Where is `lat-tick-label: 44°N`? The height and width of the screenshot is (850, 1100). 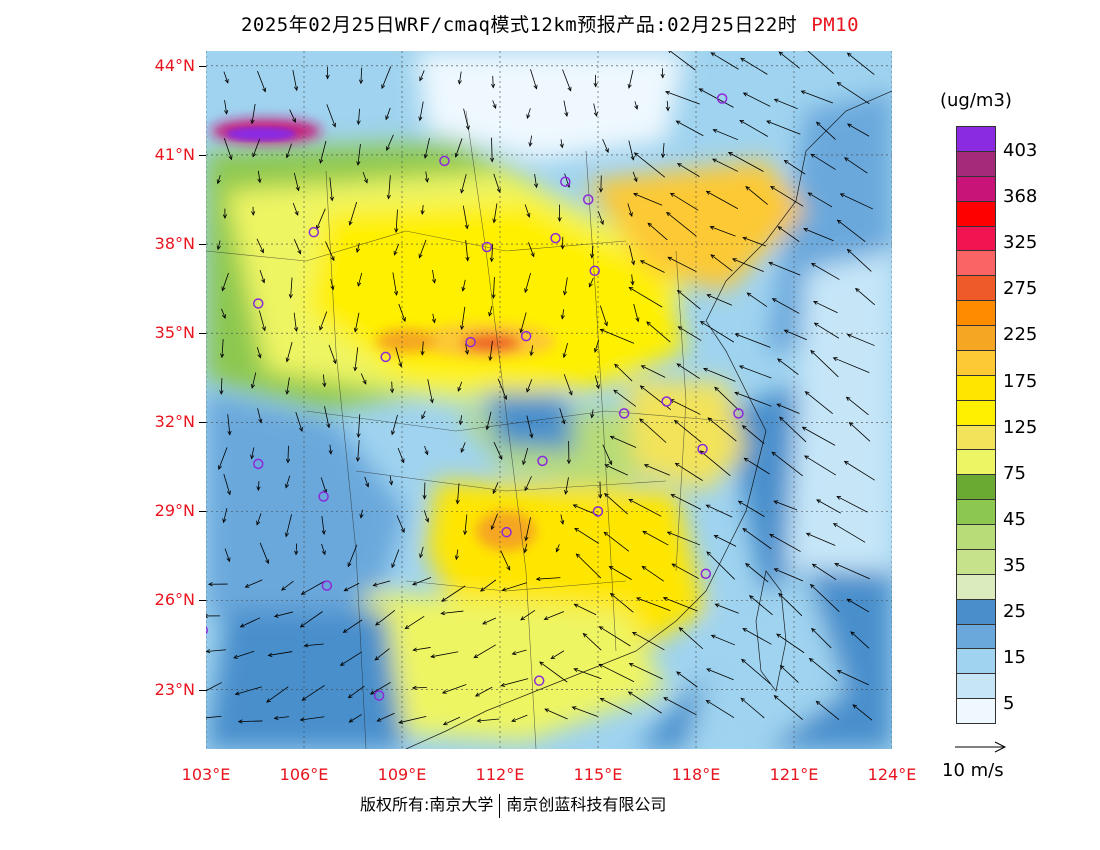
lat-tick-label: 44°N is located at coordinates (174, 65).